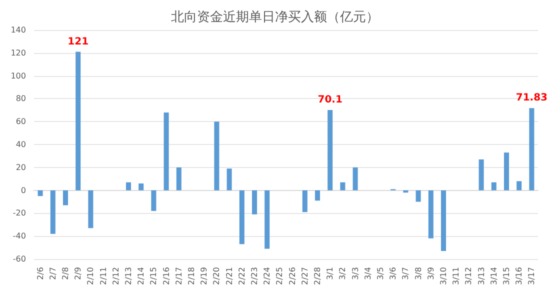 The width and height of the screenshot is (550, 288). What do you see at coordinates (21, 121) in the screenshot?
I see `y-tick-label: 60` at bounding box center [21, 121].